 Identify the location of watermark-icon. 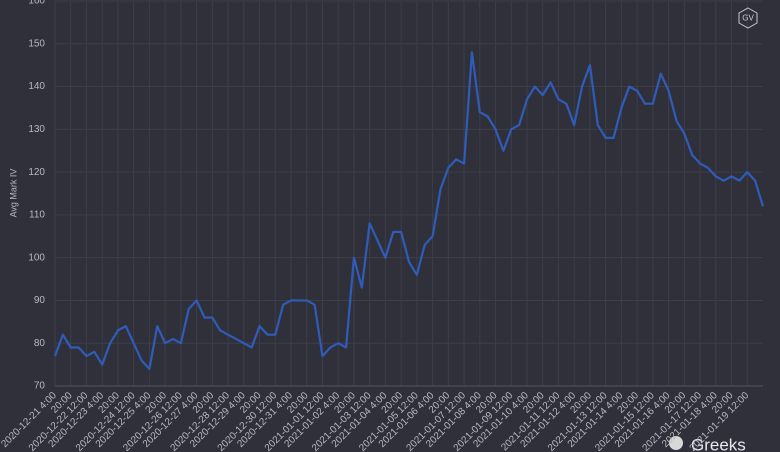
(676, 443).